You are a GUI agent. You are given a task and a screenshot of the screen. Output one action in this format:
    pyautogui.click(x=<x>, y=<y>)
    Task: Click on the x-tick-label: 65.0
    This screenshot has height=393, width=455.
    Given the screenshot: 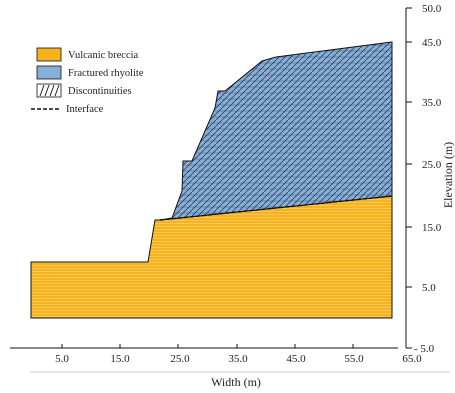 What is the action you would take?
    pyautogui.click(x=412, y=359)
    